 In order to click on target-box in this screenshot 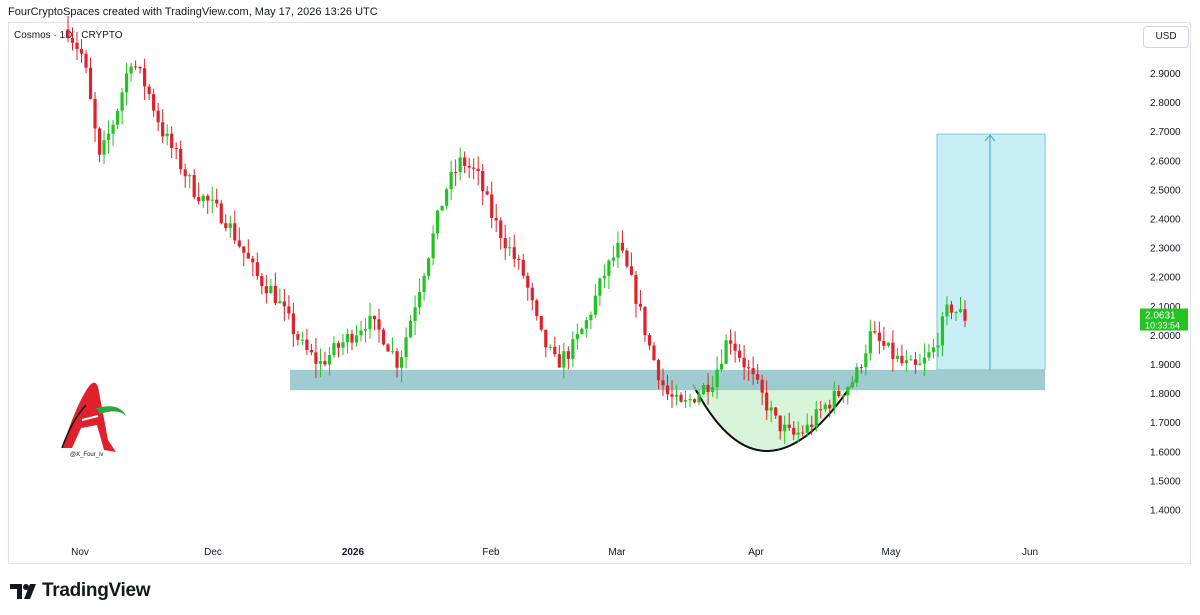, I will do `click(991, 252)`.